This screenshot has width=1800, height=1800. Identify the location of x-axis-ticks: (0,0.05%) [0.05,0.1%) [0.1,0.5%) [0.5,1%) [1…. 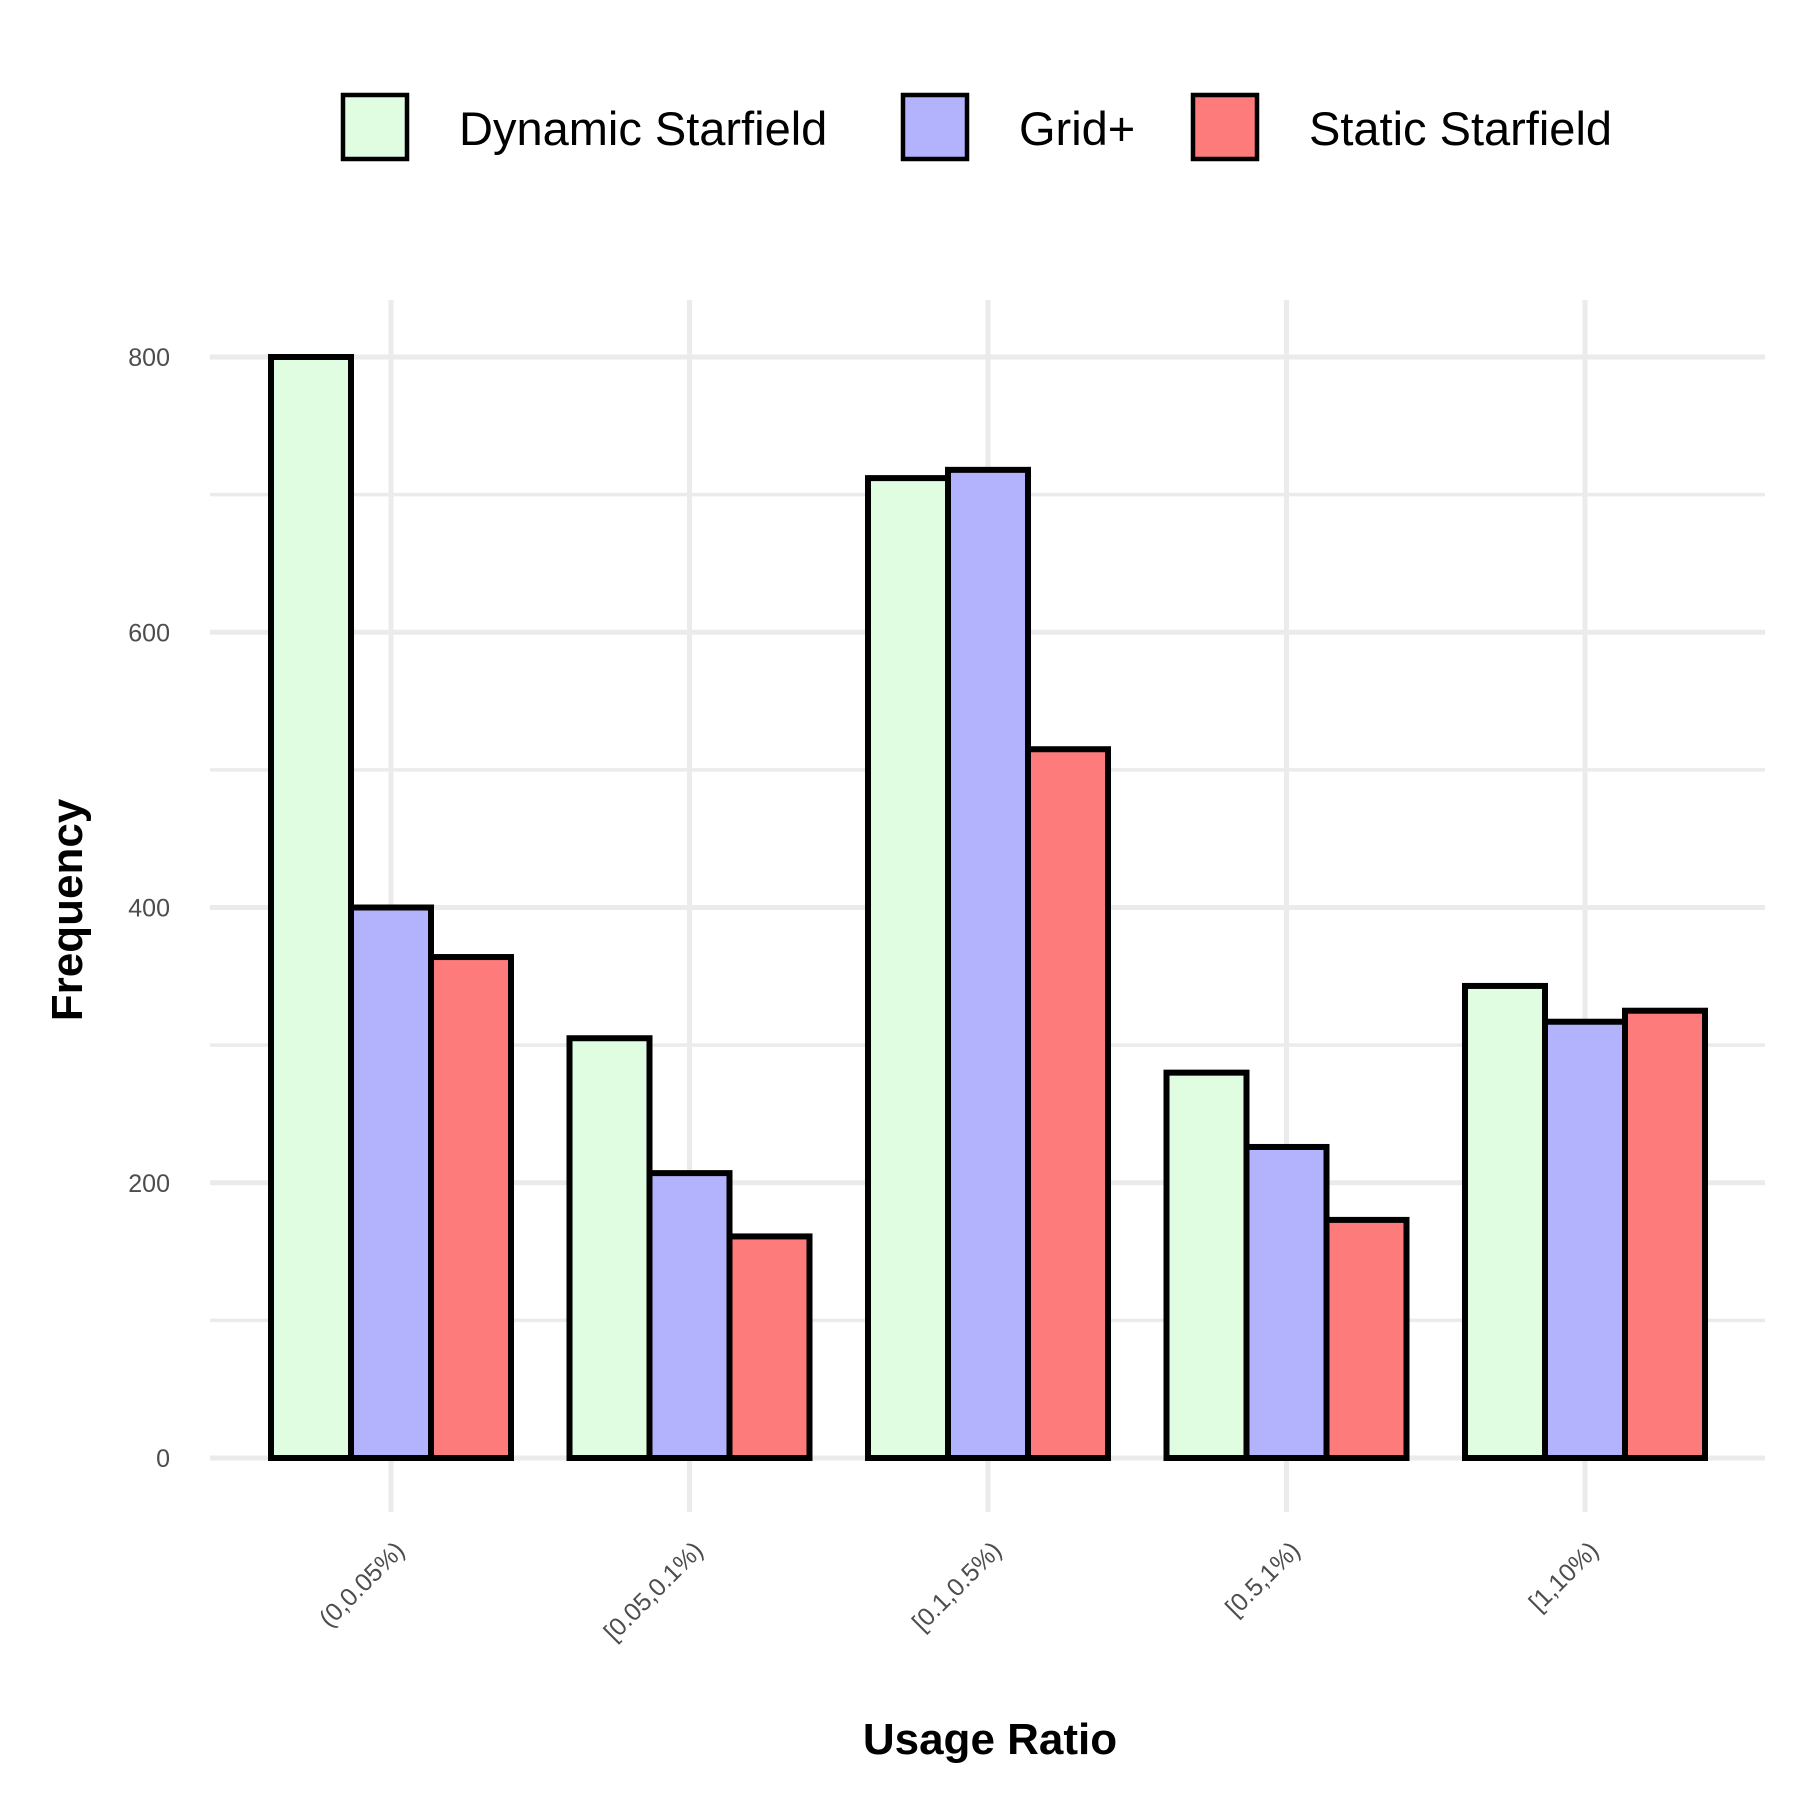
(959, 1591).